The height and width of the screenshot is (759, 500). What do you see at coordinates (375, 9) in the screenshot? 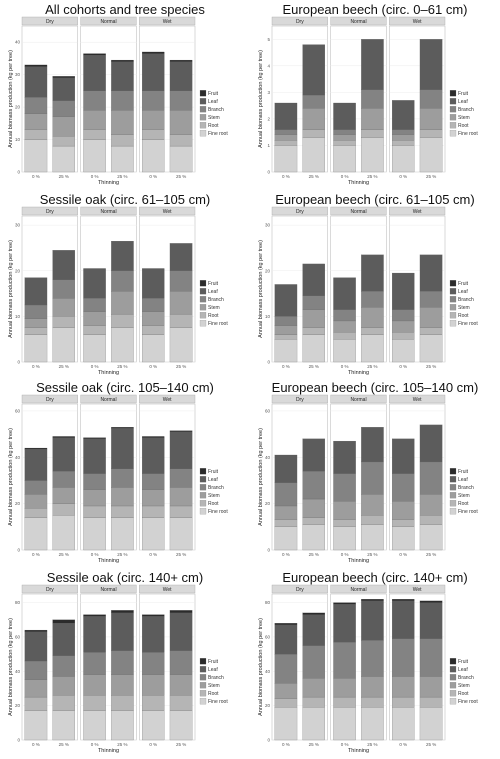
I see `chart-title: European beech (circ. 0–61 cm)` at bounding box center [375, 9].